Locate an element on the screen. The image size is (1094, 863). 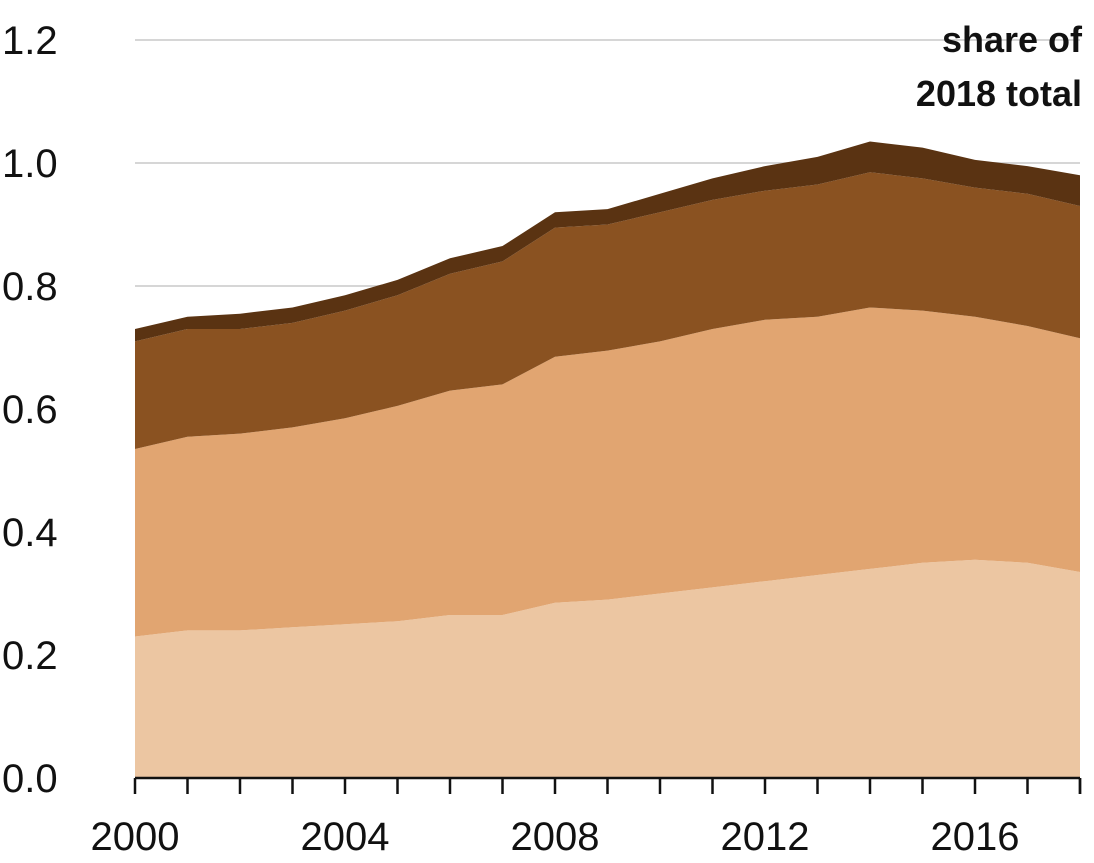
x-tick-label-2016: 2016 is located at coordinates (975, 837).